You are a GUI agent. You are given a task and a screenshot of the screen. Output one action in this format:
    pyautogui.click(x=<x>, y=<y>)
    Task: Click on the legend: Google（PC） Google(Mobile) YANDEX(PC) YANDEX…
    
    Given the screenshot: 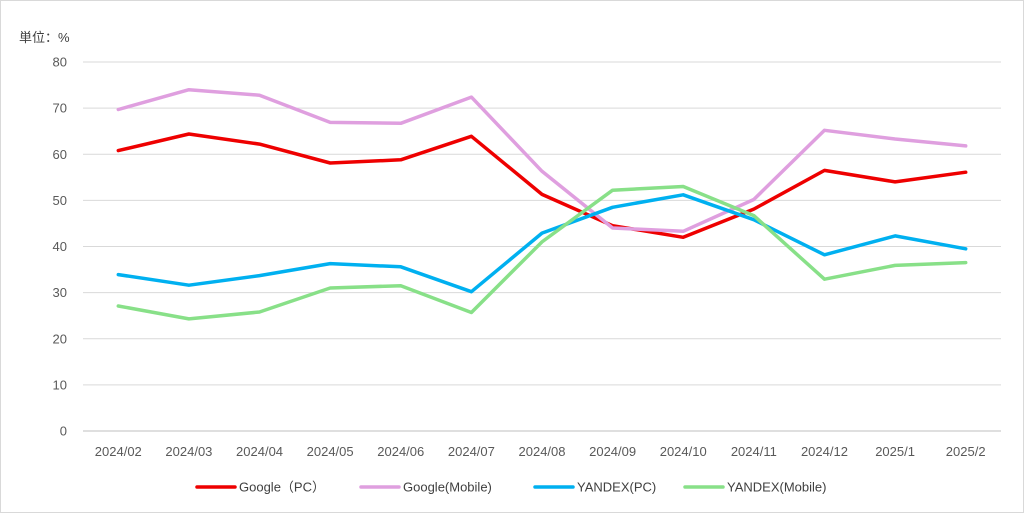 What is the action you would take?
    pyautogui.click(x=510, y=487)
    